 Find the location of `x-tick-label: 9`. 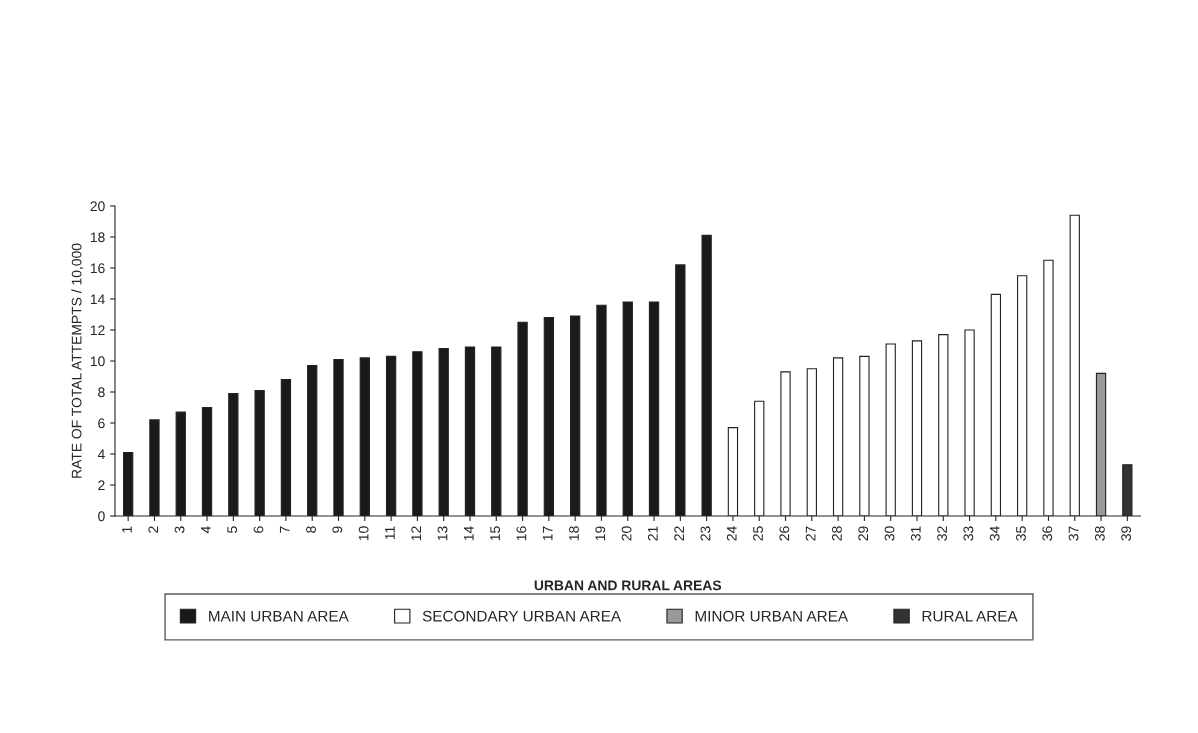

x-tick-label: 9 is located at coordinates (337, 529).